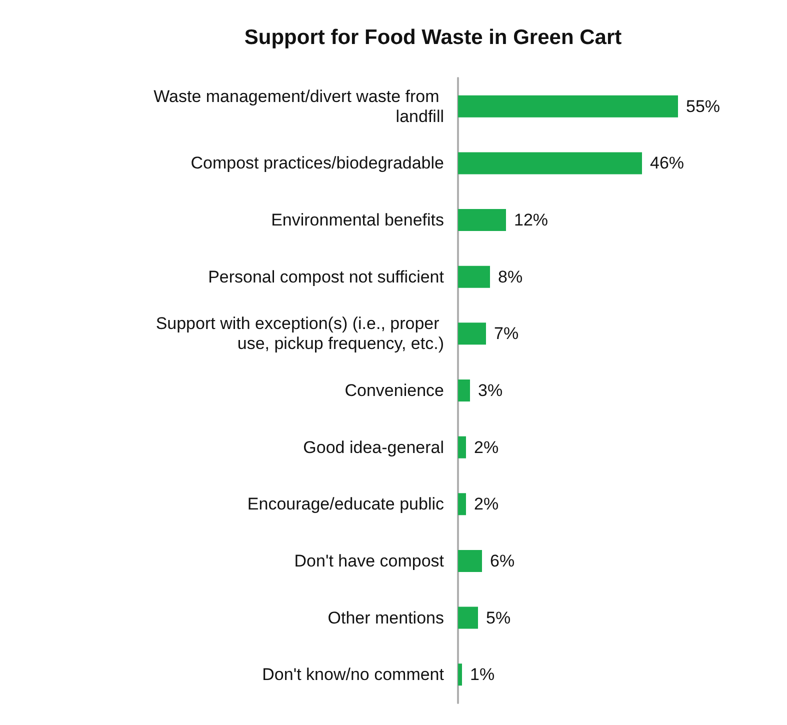  What do you see at coordinates (531, 220) in the screenshot?
I see `data-label: 12%` at bounding box center [531, 220].